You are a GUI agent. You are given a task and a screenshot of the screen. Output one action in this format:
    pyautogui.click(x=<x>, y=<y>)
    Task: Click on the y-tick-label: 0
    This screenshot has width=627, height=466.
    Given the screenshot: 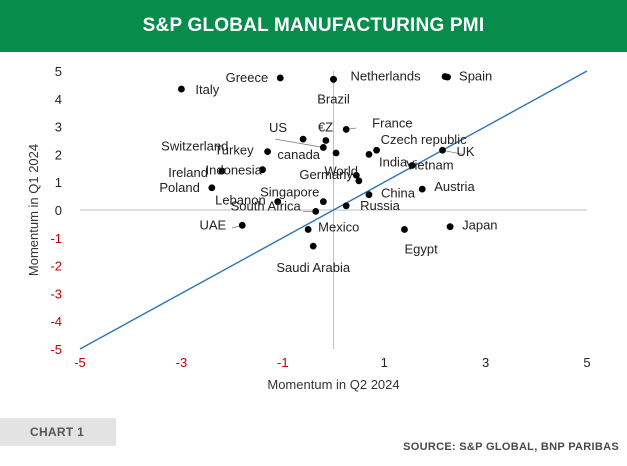 What is the action you would take?
    pyautogui.click(x=58, y=210)
    